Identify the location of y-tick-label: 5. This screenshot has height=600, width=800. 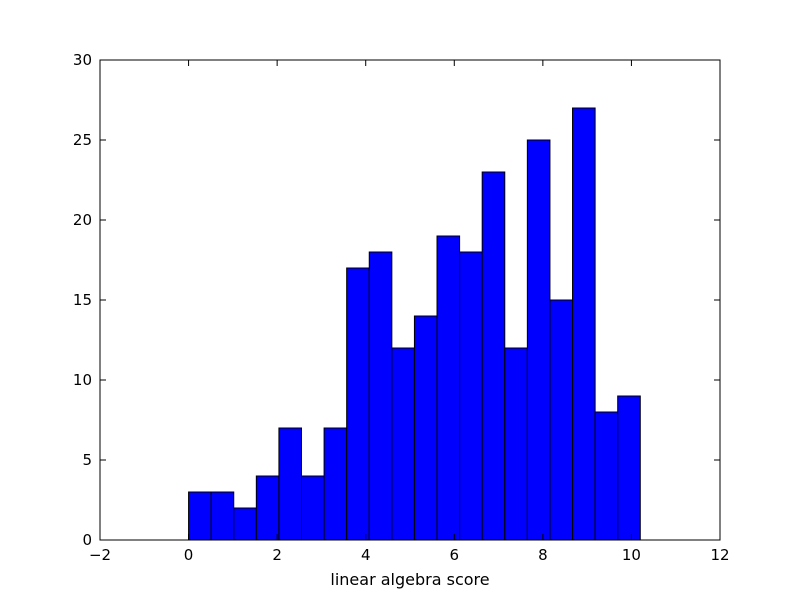
(87, 460).